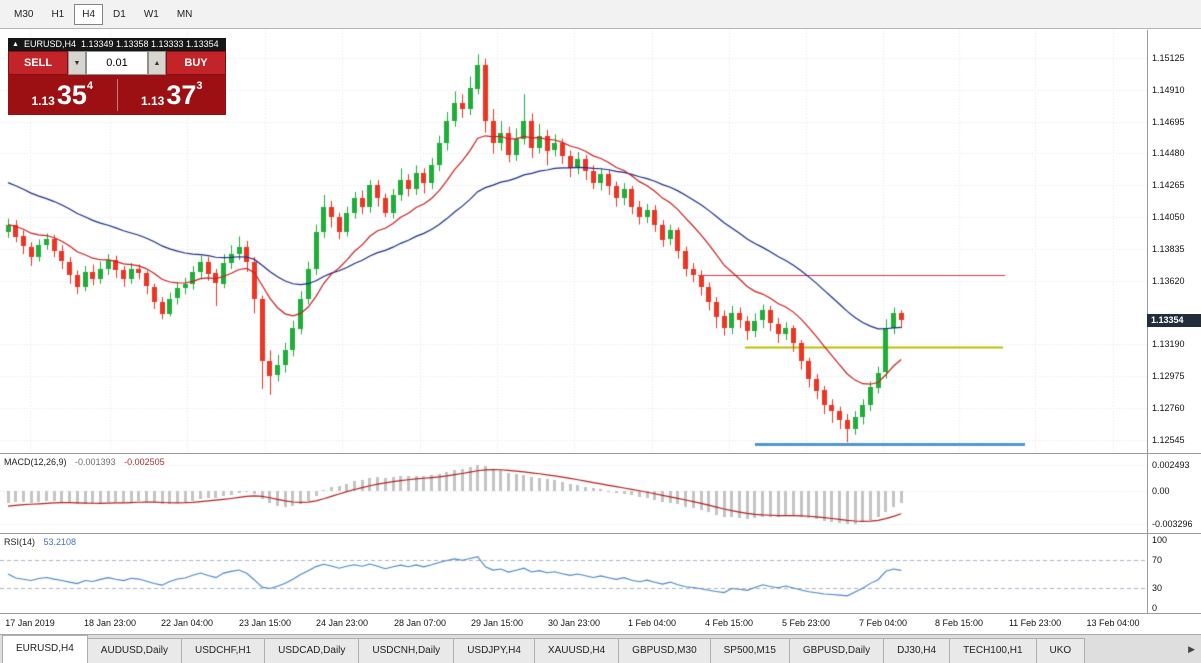 This screenshot has width=1201, height=663. I want to click on chart-tab-audusd-daily: AUDUSD,Daily, so click(134, 650).